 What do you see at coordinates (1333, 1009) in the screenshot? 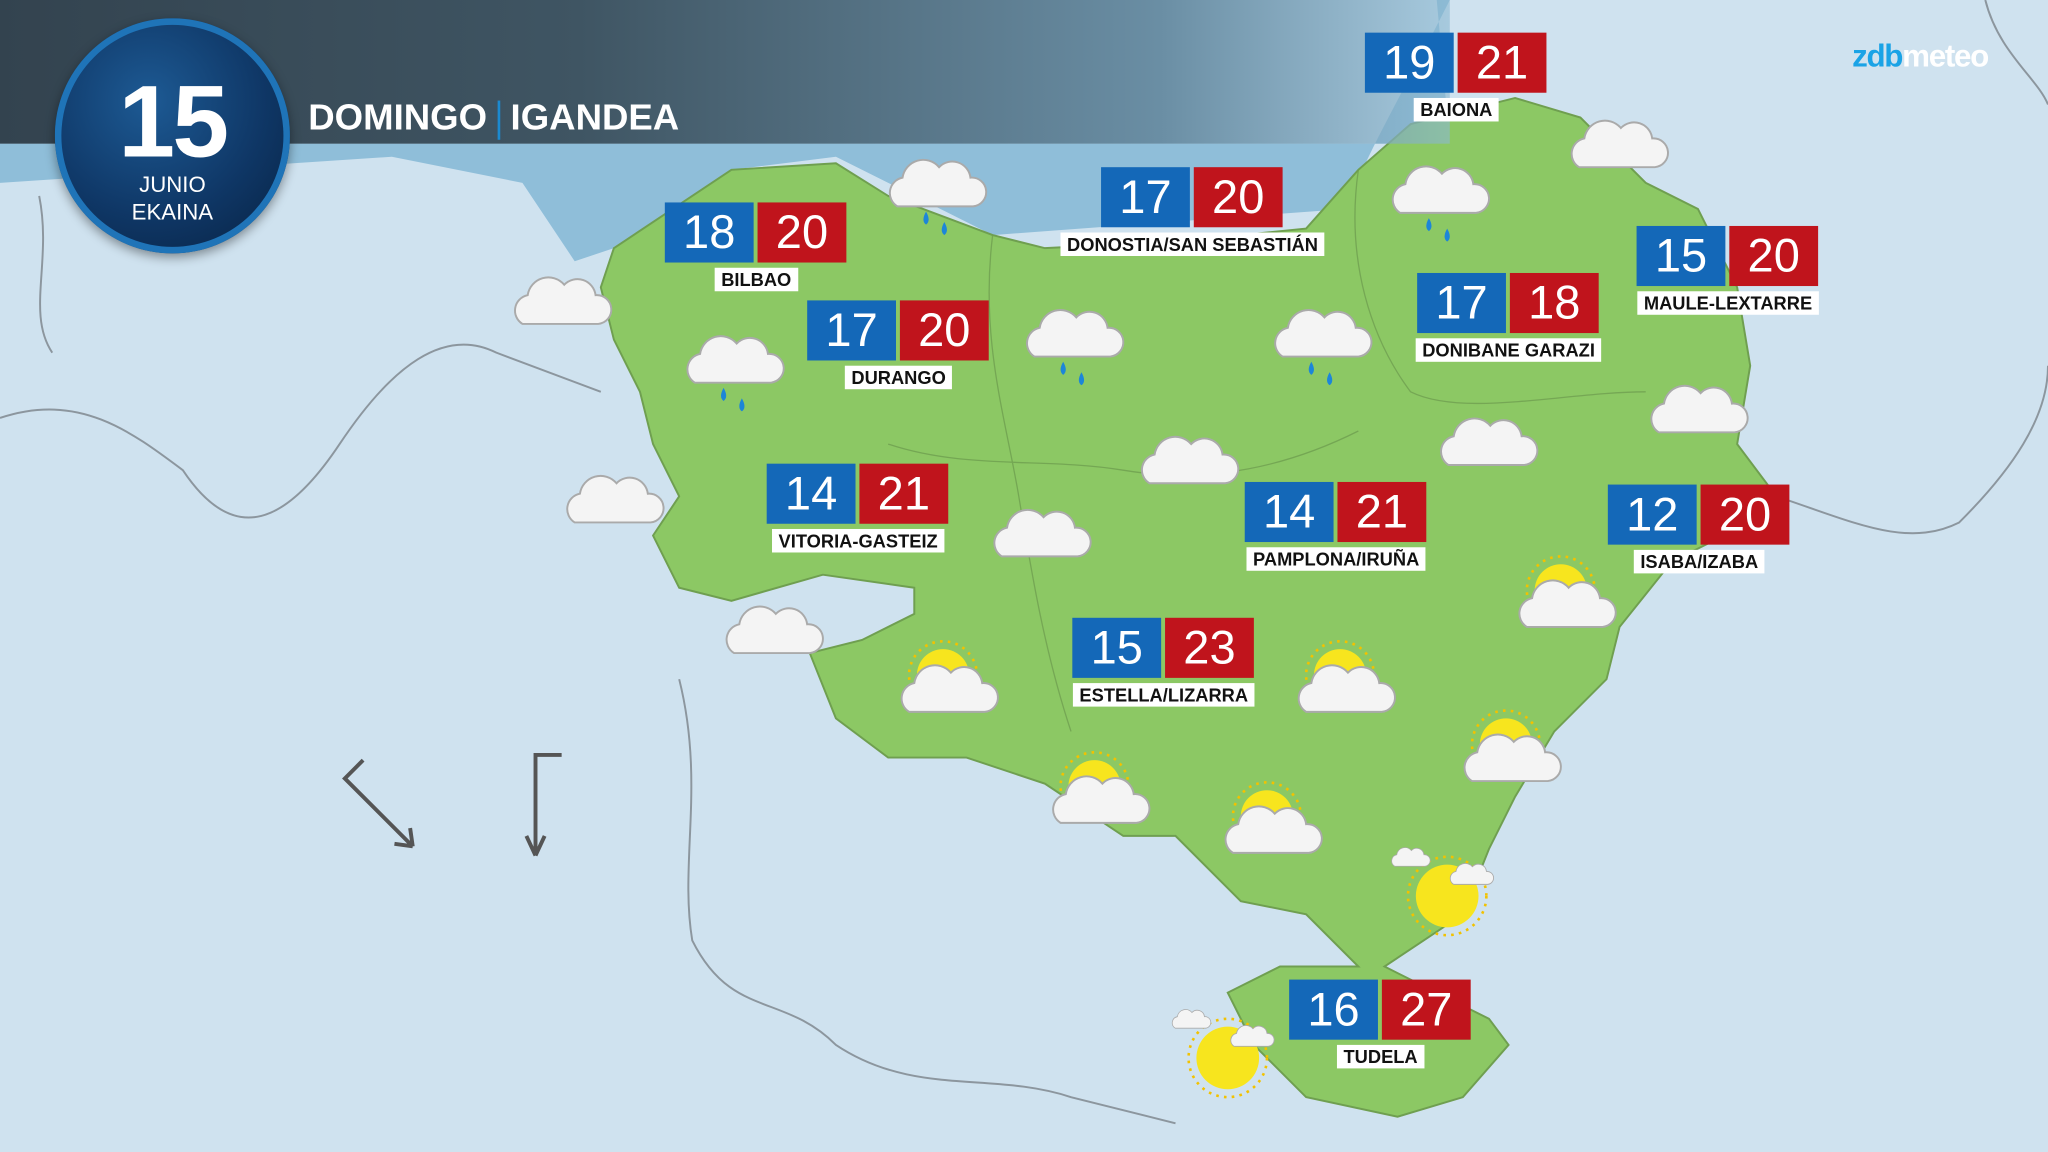
I see `min-temp: 16` at bounding box center [1333, 1009].